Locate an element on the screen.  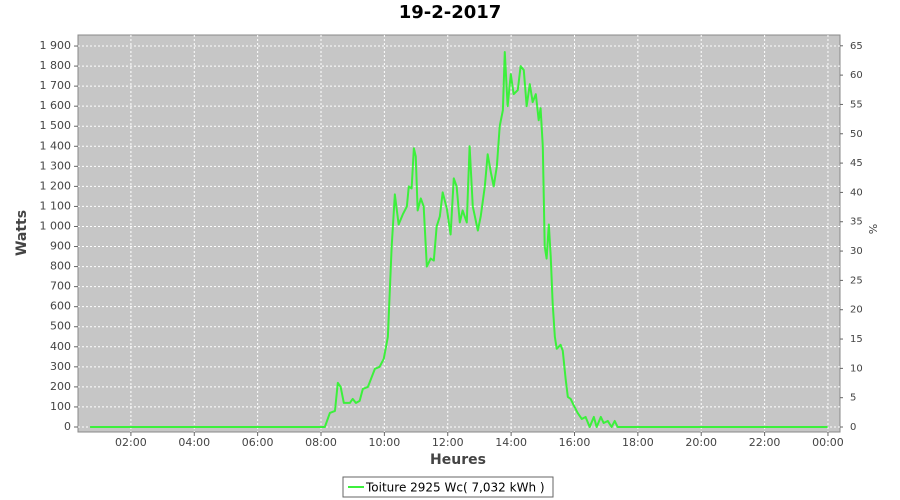
y-tick-label: 0 is located at coordinates (67, 426).